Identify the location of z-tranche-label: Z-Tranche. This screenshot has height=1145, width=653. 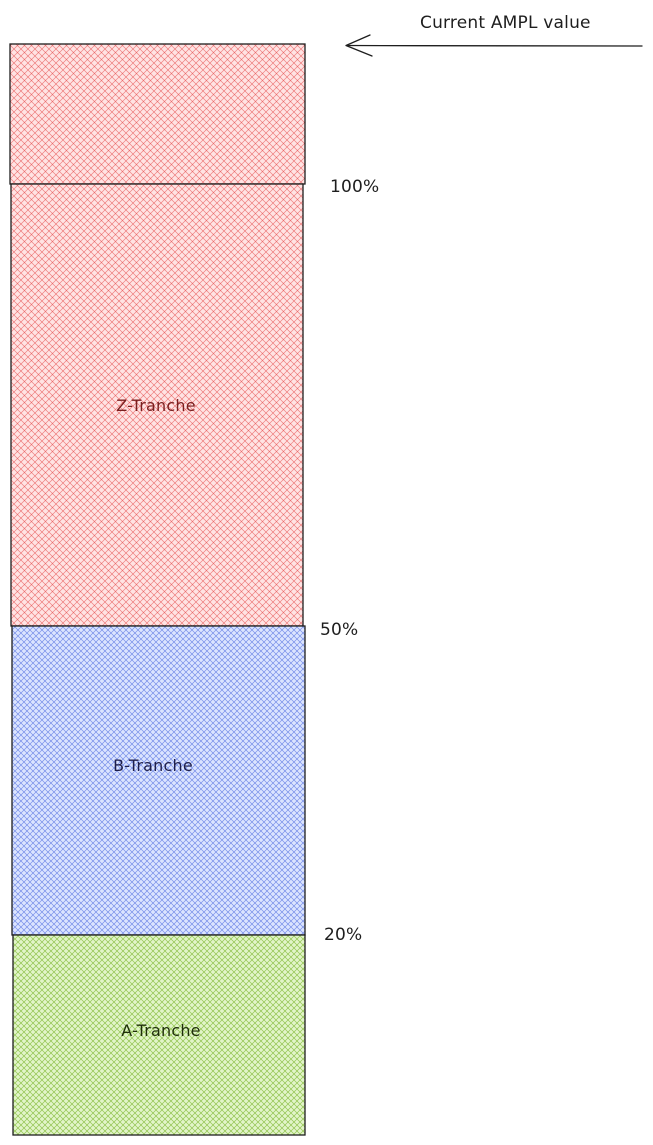
(156, 405).